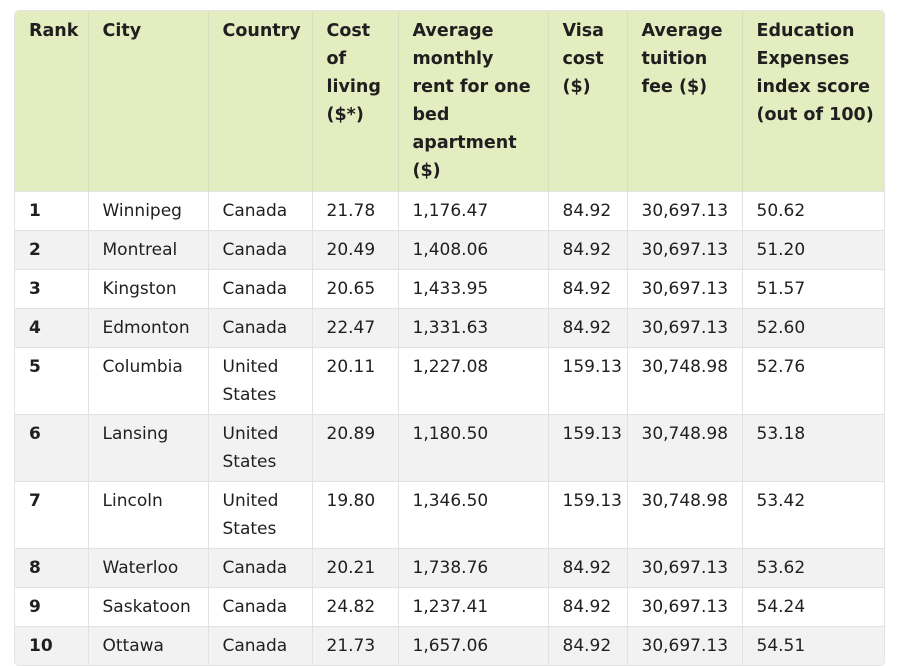 This screenshot has width=900, height=666. I want to click on city-cell: Lincoln, so click(148, 515).